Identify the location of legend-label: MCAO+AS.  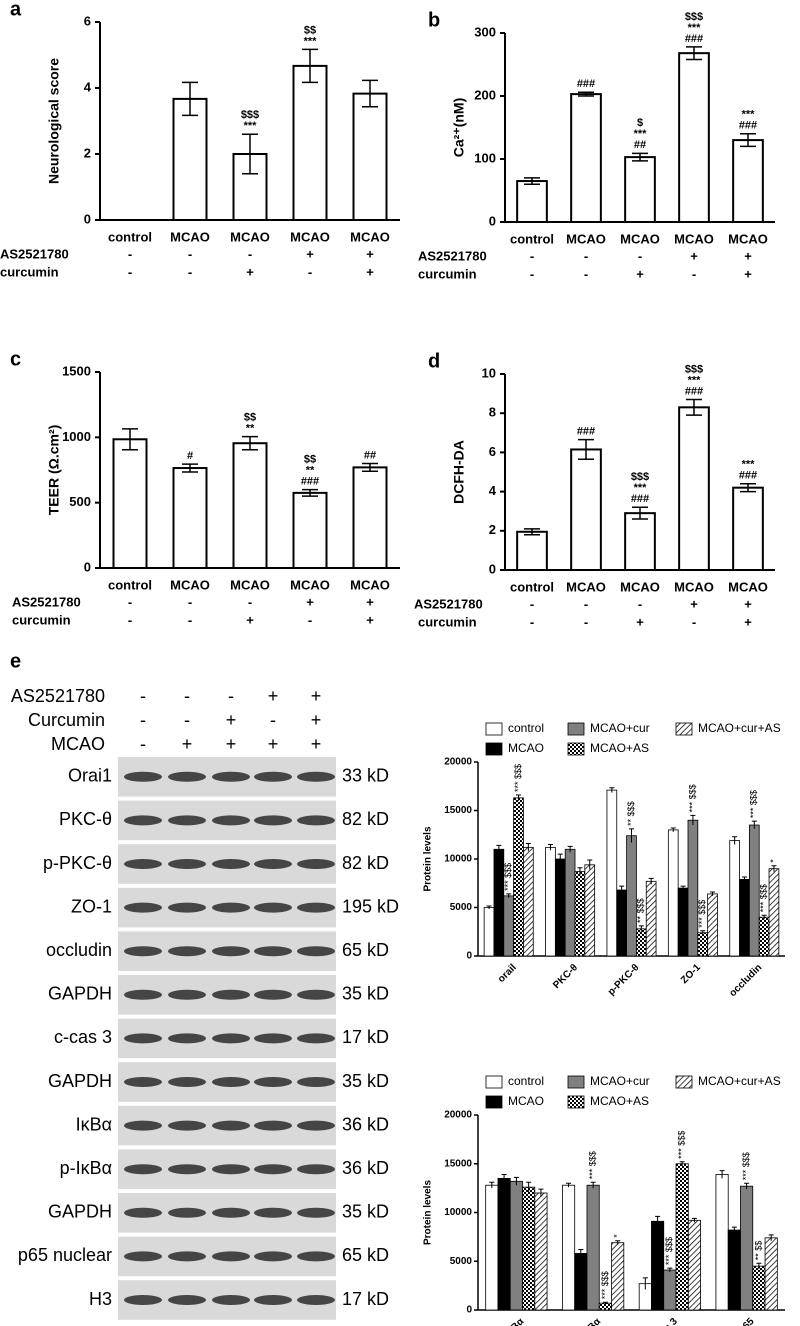
(619, 748).